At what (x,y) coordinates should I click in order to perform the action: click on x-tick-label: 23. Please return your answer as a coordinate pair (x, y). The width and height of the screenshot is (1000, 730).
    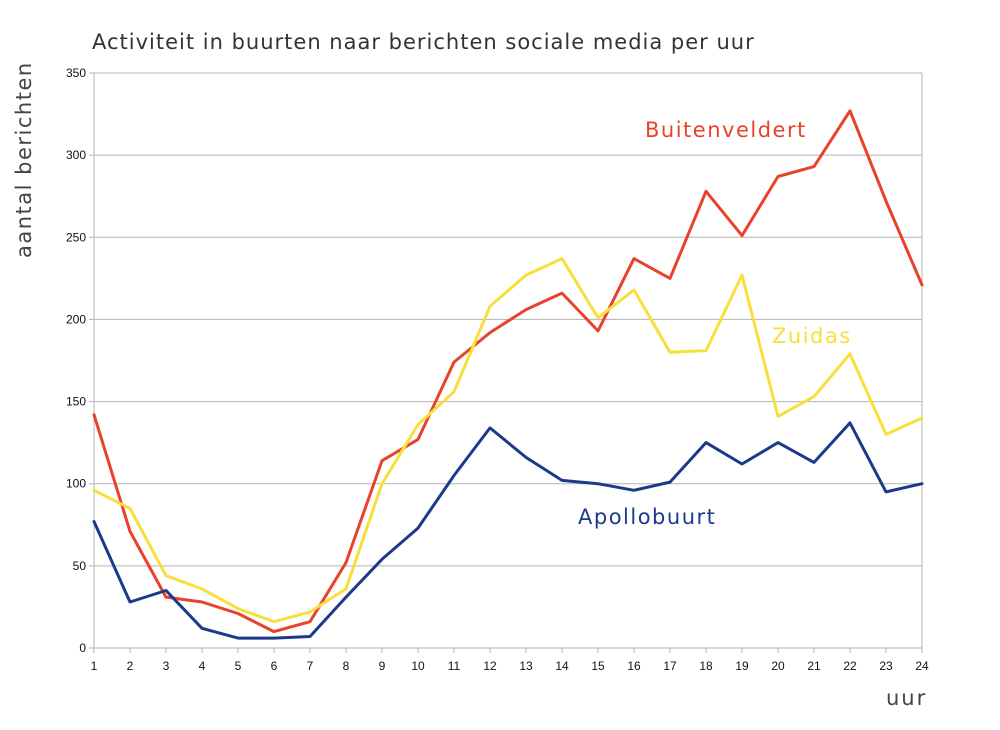
    Looking at the image, I should click on (886, 666).